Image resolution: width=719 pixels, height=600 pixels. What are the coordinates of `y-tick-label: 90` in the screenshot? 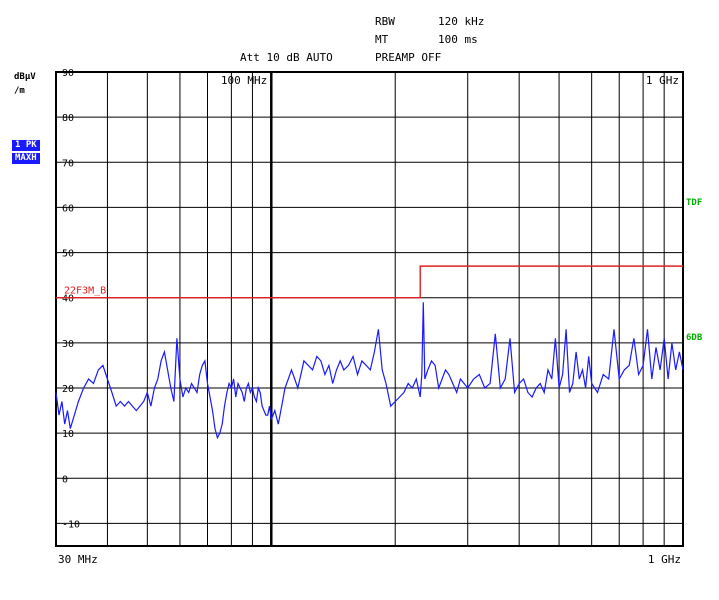 It's located at (68, 73).